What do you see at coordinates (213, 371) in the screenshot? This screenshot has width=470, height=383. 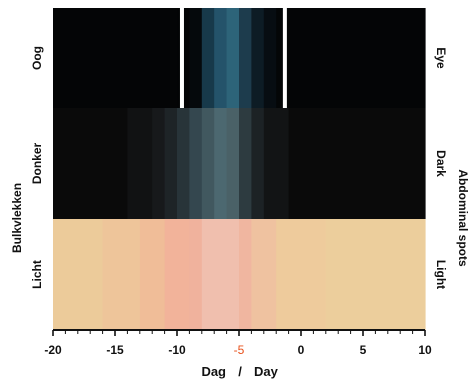 I see `x-axis-label-dag: Dag` at bounding box center [213, 371].